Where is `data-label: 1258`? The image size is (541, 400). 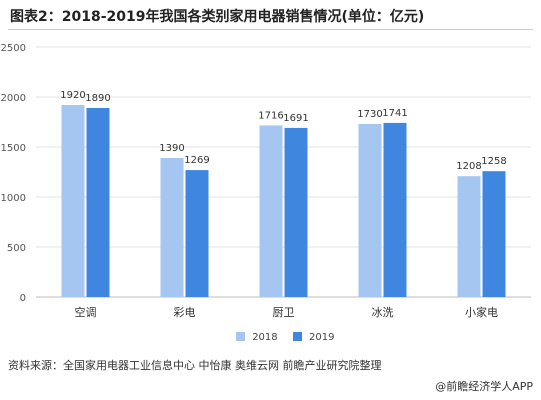 data-label: 1258 is located at coordinates (493, 161).